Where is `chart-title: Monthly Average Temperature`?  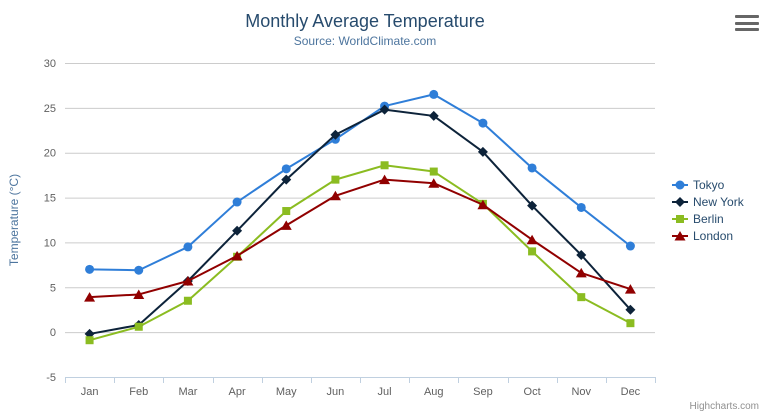
chart-title: Monthly Average Temperature is located at coordinates (365, 21).